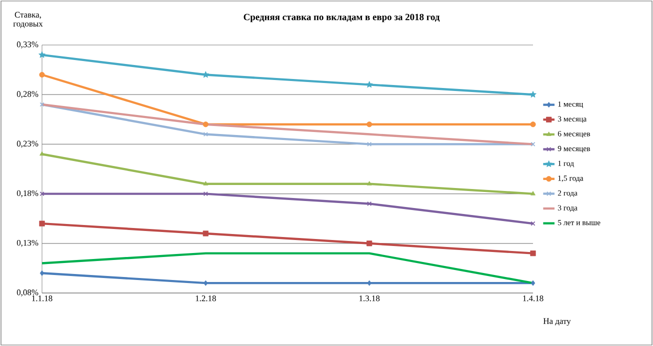  I want to click on y-tick-label: 0,33%, so click(27, 45).